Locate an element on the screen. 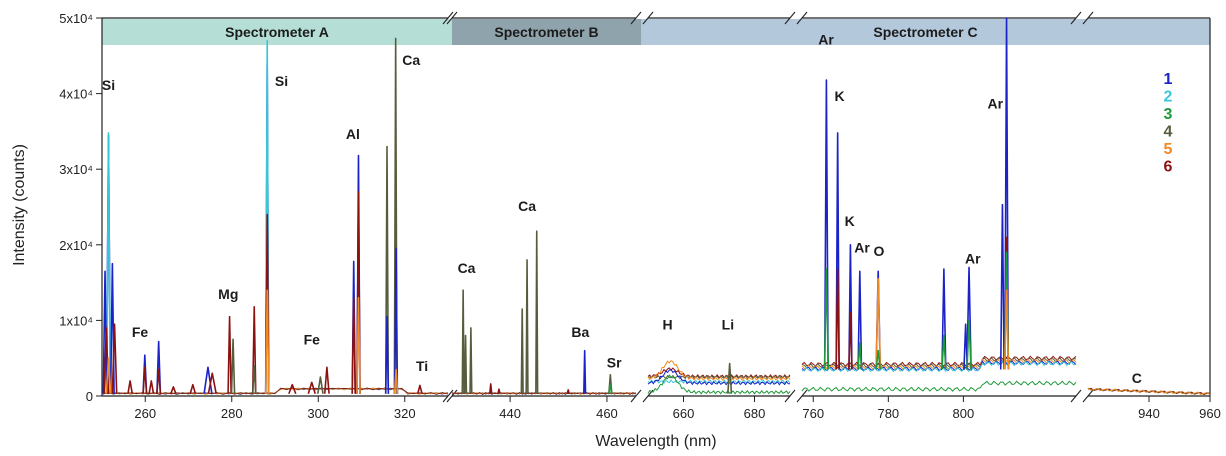 This screenshot has width=1226, height=456. peak-label: C is located at coordinates (1137, 378).